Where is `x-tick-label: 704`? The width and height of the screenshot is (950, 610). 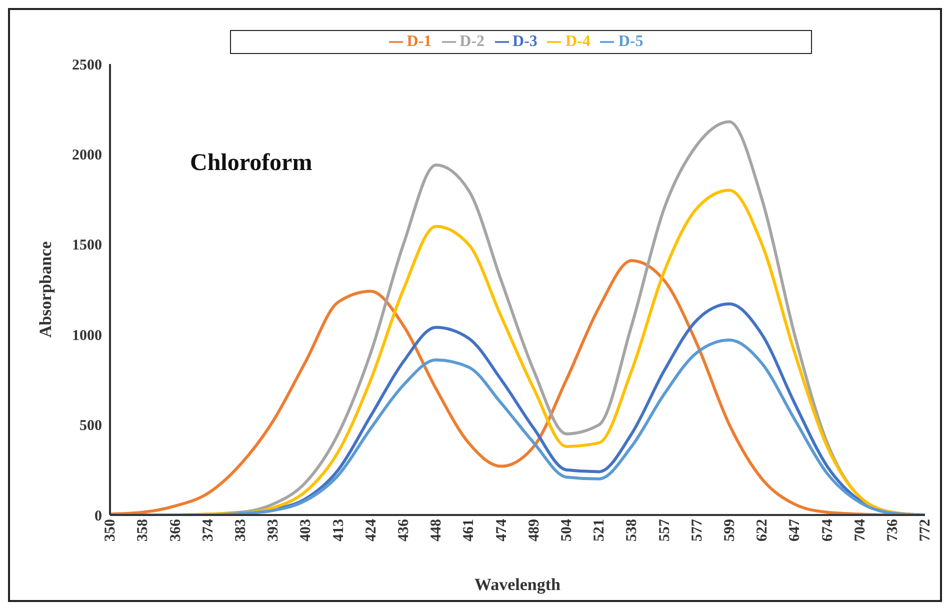
x-tick-label: 704 is located at coordinates (860, 530).